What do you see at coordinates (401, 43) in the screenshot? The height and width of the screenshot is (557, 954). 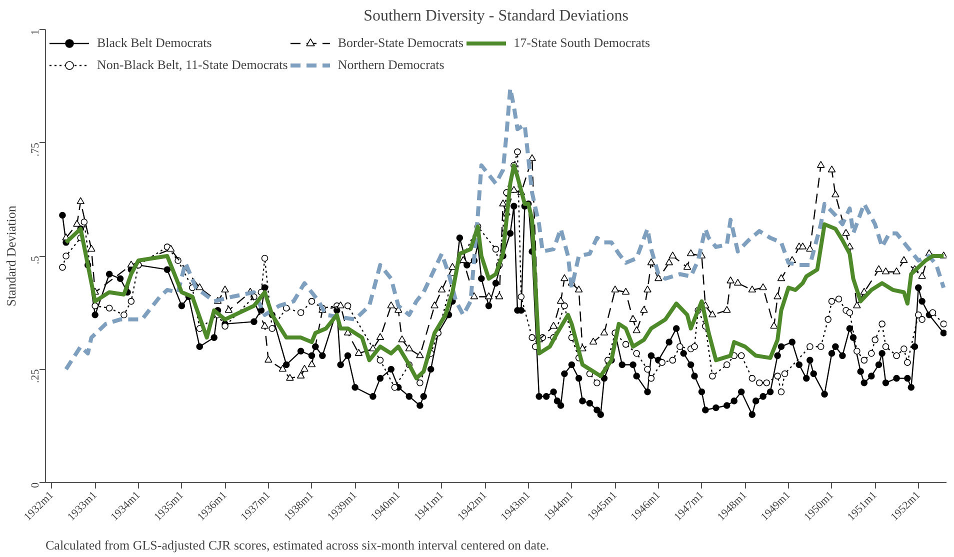 I see `legend-label: Border-State Democrats` at bounding box center [401, 43].